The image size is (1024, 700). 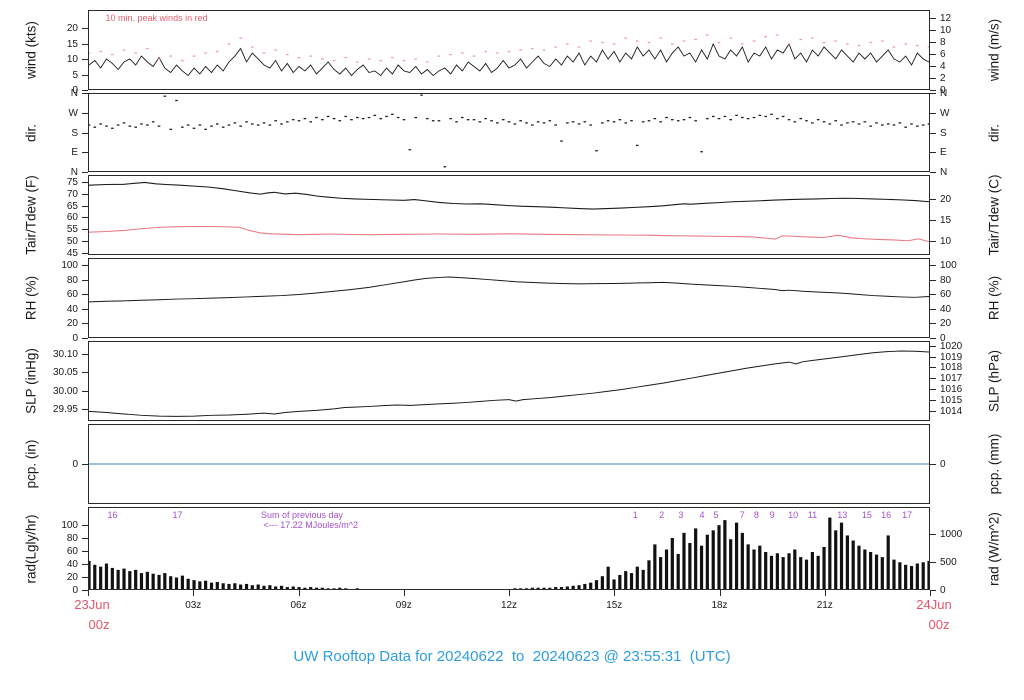 What do you see at coordinates (944, 93) in the screenshot?
I see `dir-right-tick-label: N` at bounding box center [944, 93].